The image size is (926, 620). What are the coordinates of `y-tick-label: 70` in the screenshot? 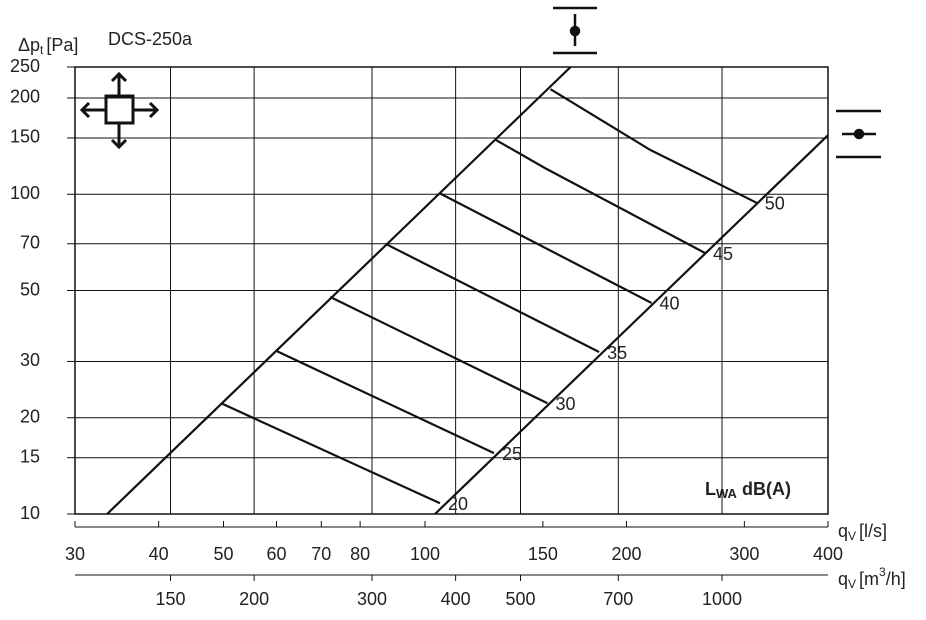 It's located at (30, 243).